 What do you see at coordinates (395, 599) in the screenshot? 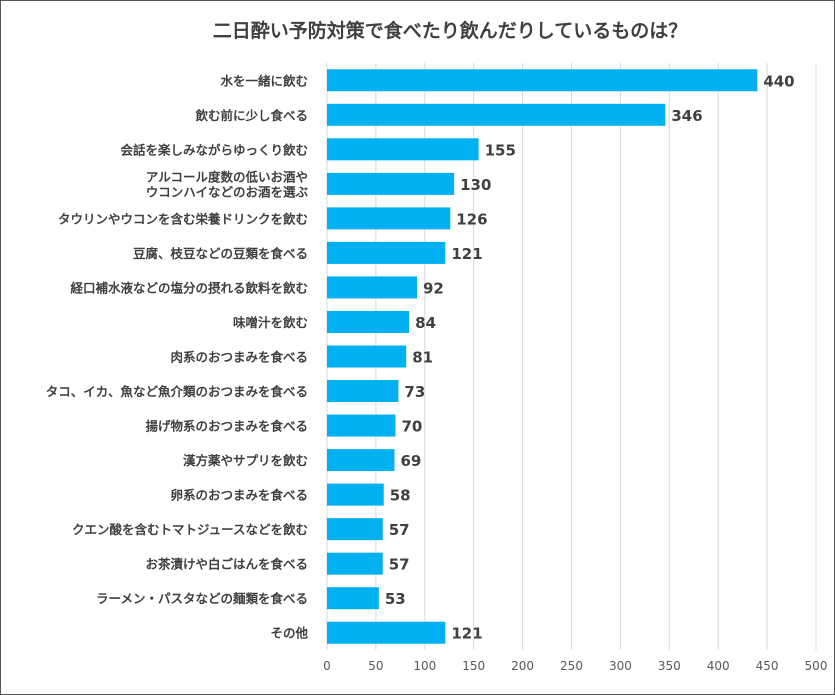
I see `data-label: 53` at bounding box center [395, 599].